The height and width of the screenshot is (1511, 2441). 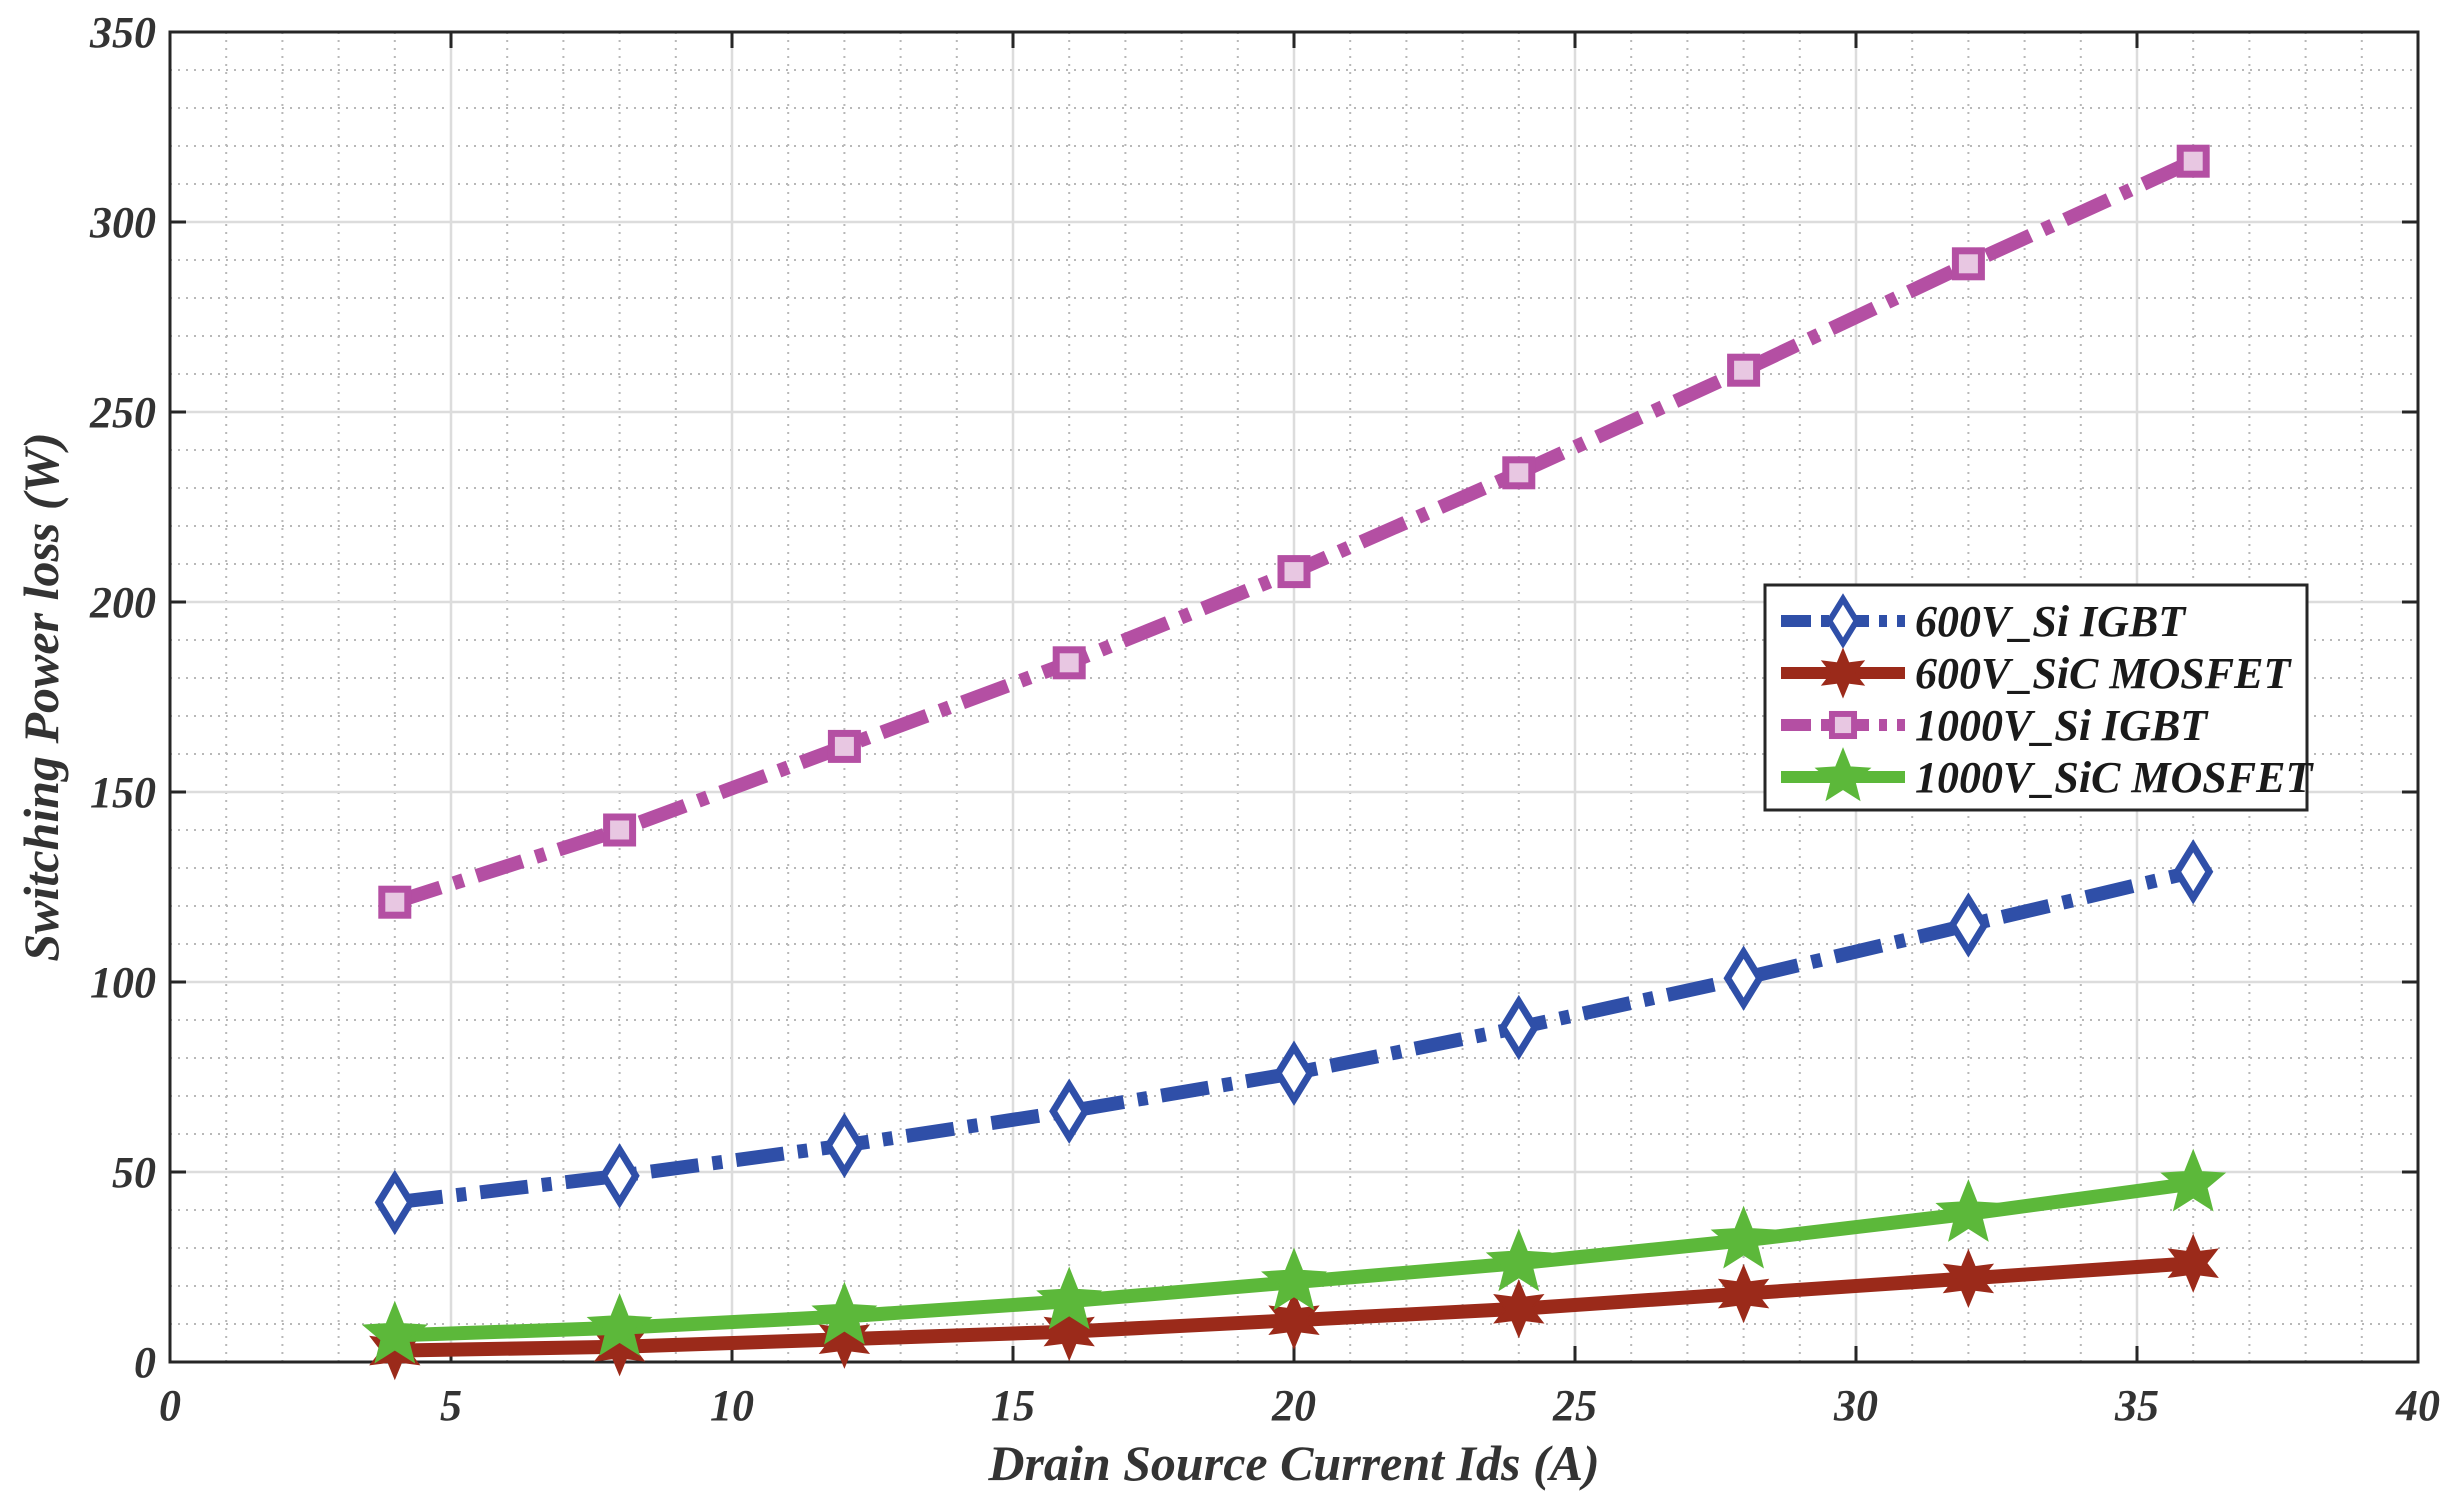 I want to click on legend-item: 1000V_Si IGBT, so click(x=1995, y=725).